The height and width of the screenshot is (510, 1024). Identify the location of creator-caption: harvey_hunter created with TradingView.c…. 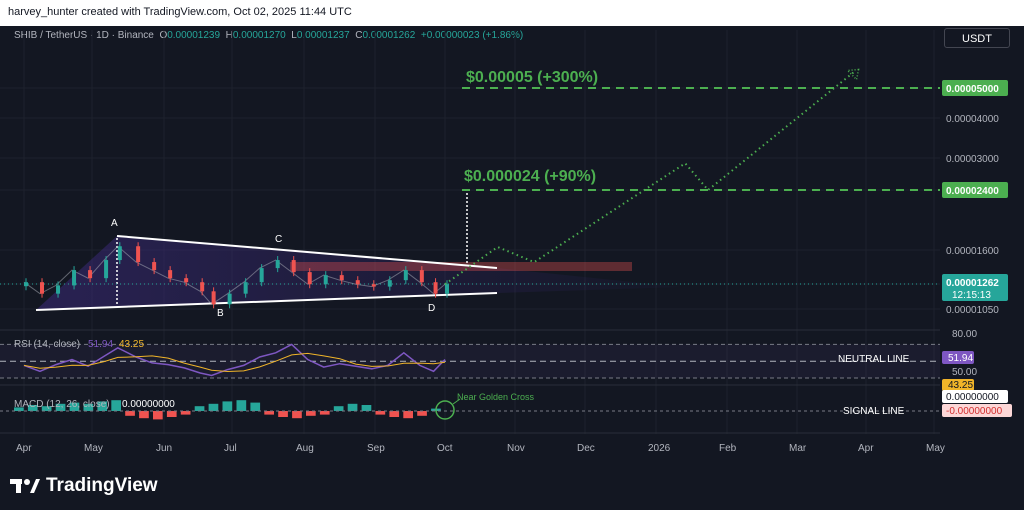
(180, 12).